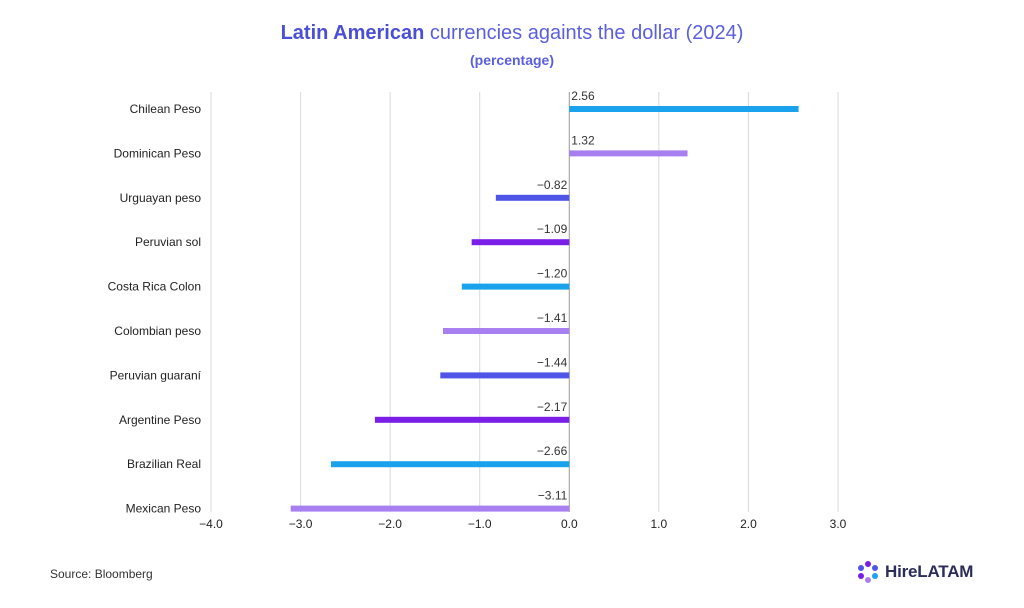 The width and height of the screenshot is (1024, 608). I want to click on category-label: Urguayan peso, so click(161, 198).